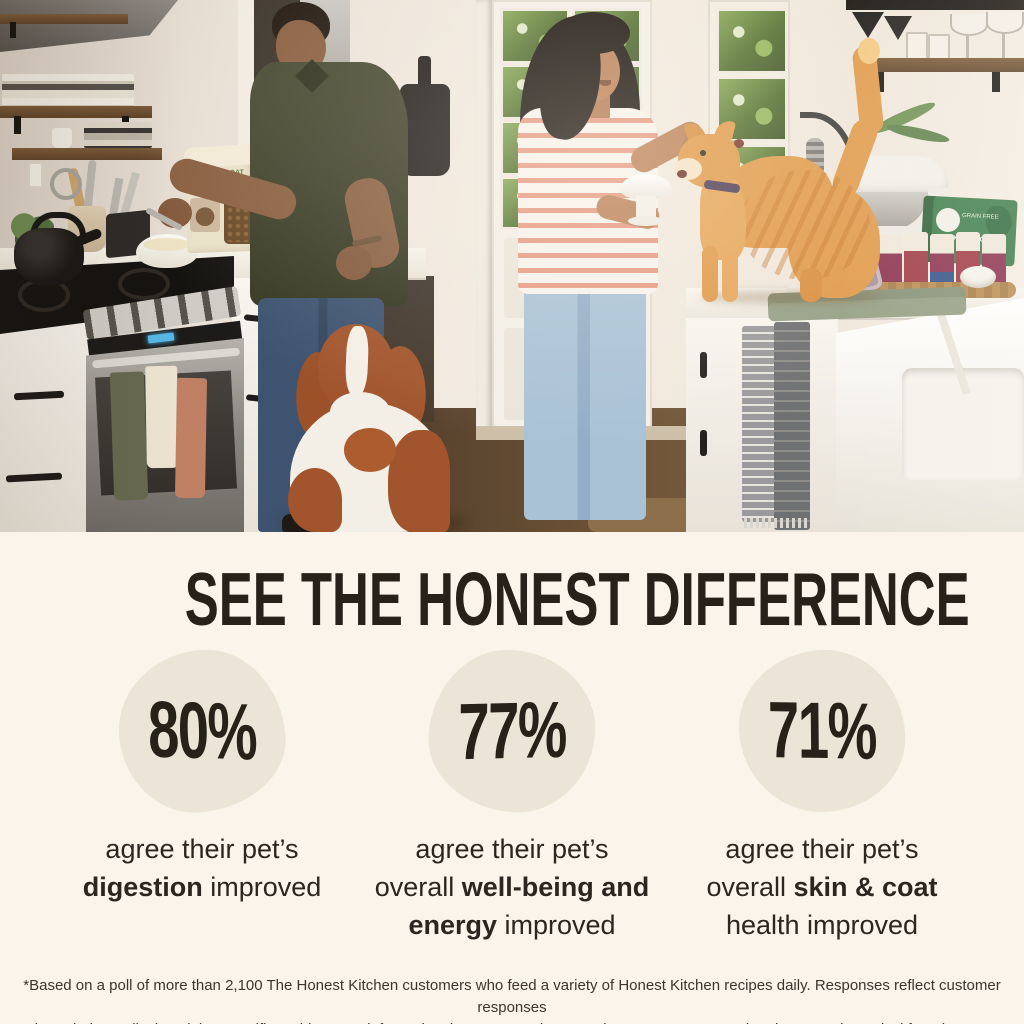 The image size is (1024, 1024). Describe the element at coordinates (822, 925) in the screenshot. I see `stat-desc-line: health improved` at that location.